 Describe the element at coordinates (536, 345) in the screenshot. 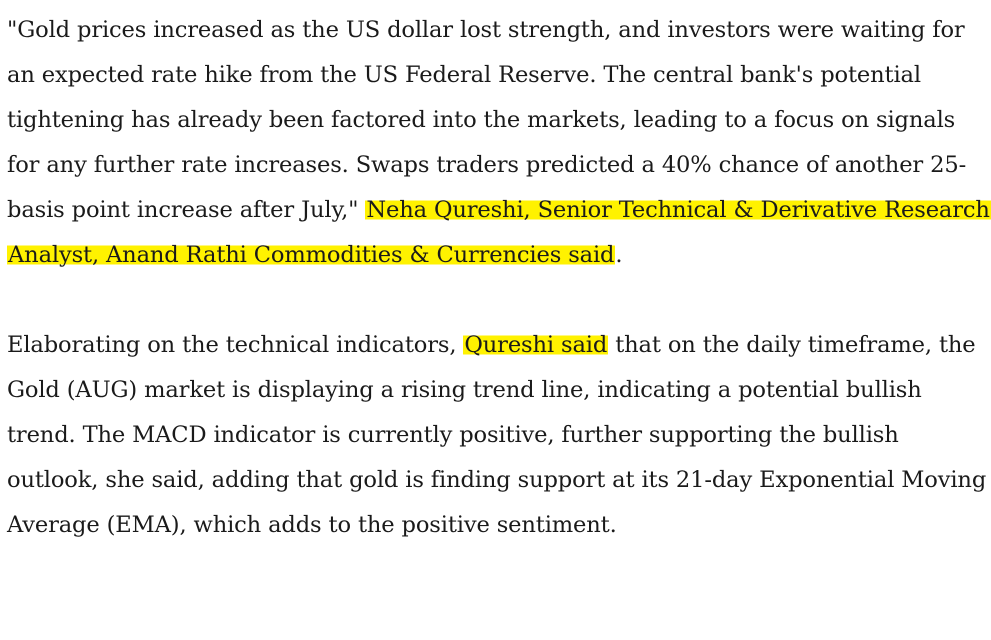

I see `highlighted-speaker: Qureshi said` at that location.